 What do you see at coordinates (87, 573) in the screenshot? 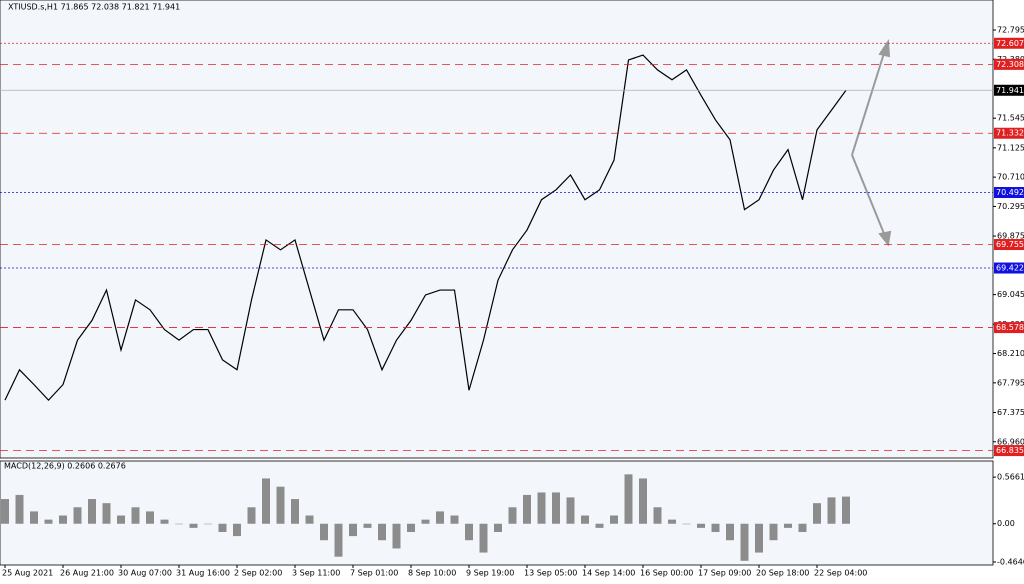
I see `x-tick-label: 26 Aug 21:00` at bounding box center [87, 573].